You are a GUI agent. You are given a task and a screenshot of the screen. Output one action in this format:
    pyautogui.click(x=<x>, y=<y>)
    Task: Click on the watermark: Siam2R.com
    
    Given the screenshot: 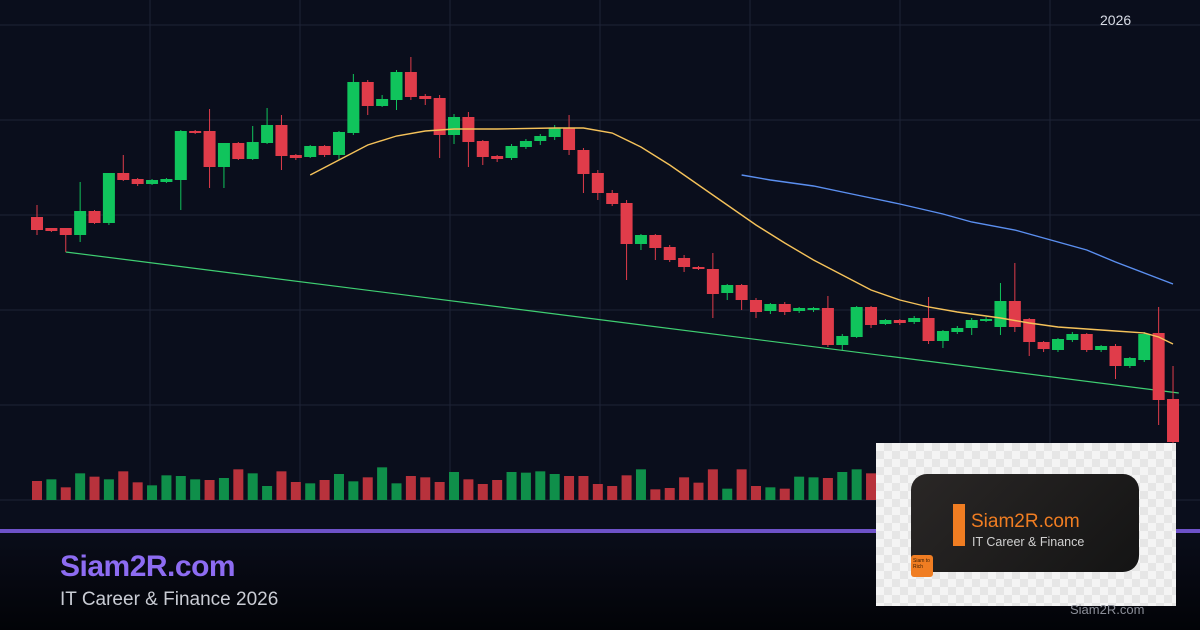 What is the action you would take?
    pyautogui.click(x=1107, y=609)
    